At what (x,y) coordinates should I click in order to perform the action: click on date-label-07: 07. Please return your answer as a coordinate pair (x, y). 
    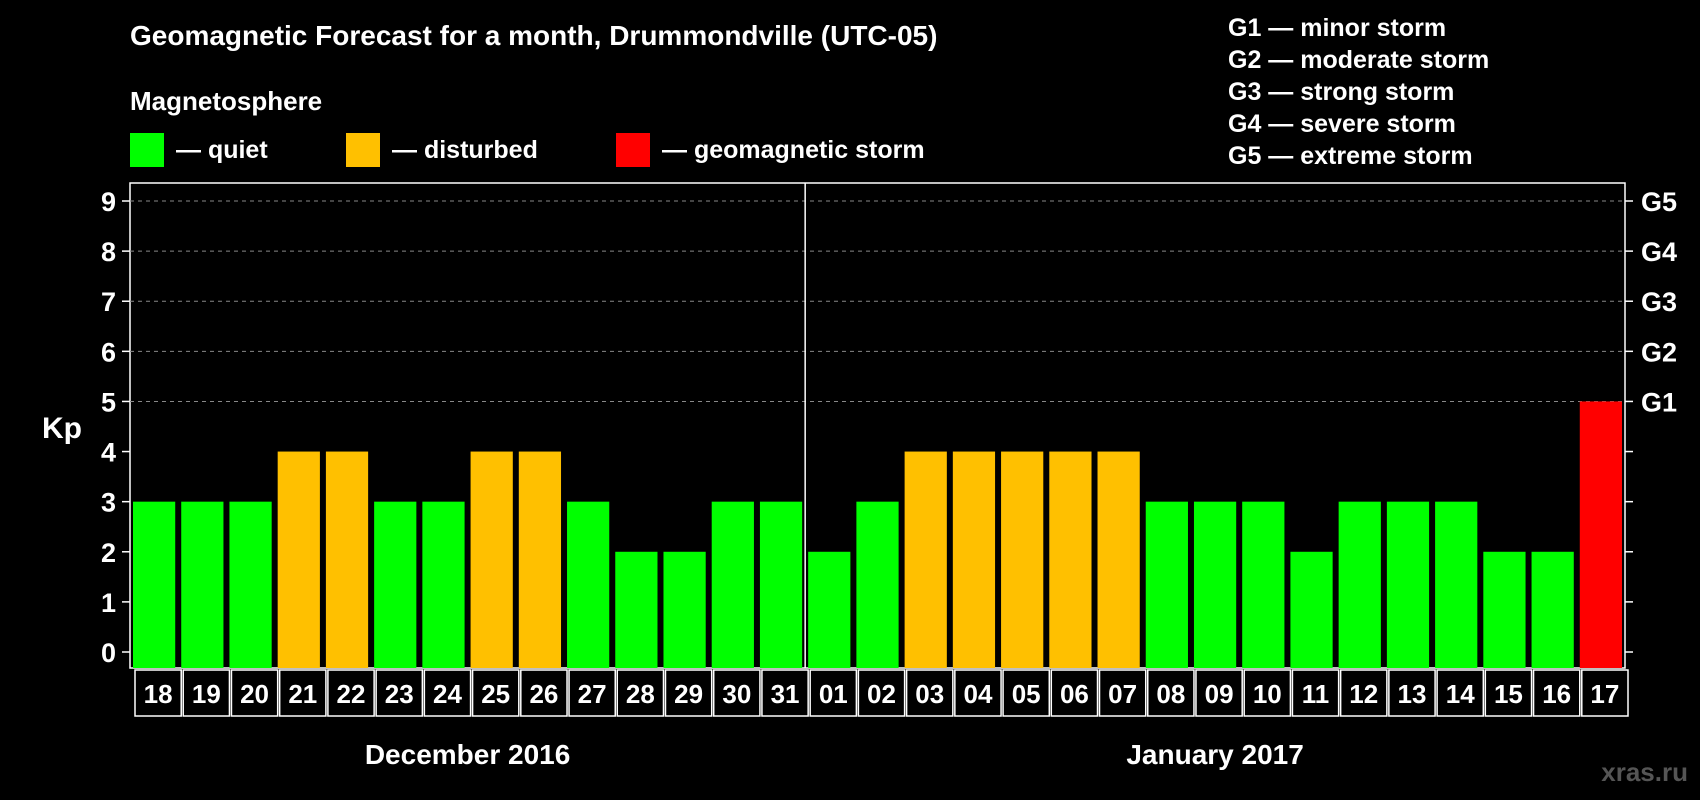
    Looking at the image, I should click on (1122, 694).